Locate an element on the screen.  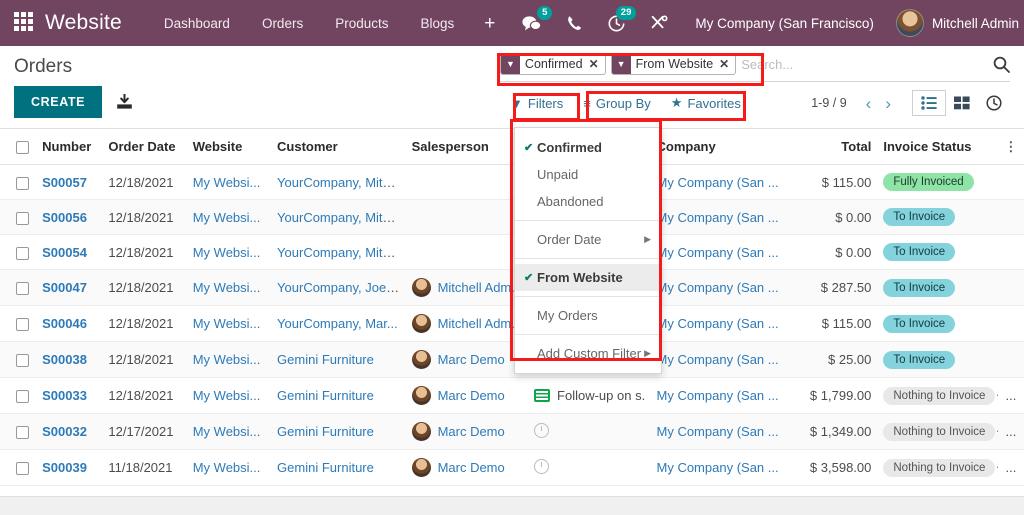
cell-order-date: 12/18/2021 is located at coordinates (141, 288).